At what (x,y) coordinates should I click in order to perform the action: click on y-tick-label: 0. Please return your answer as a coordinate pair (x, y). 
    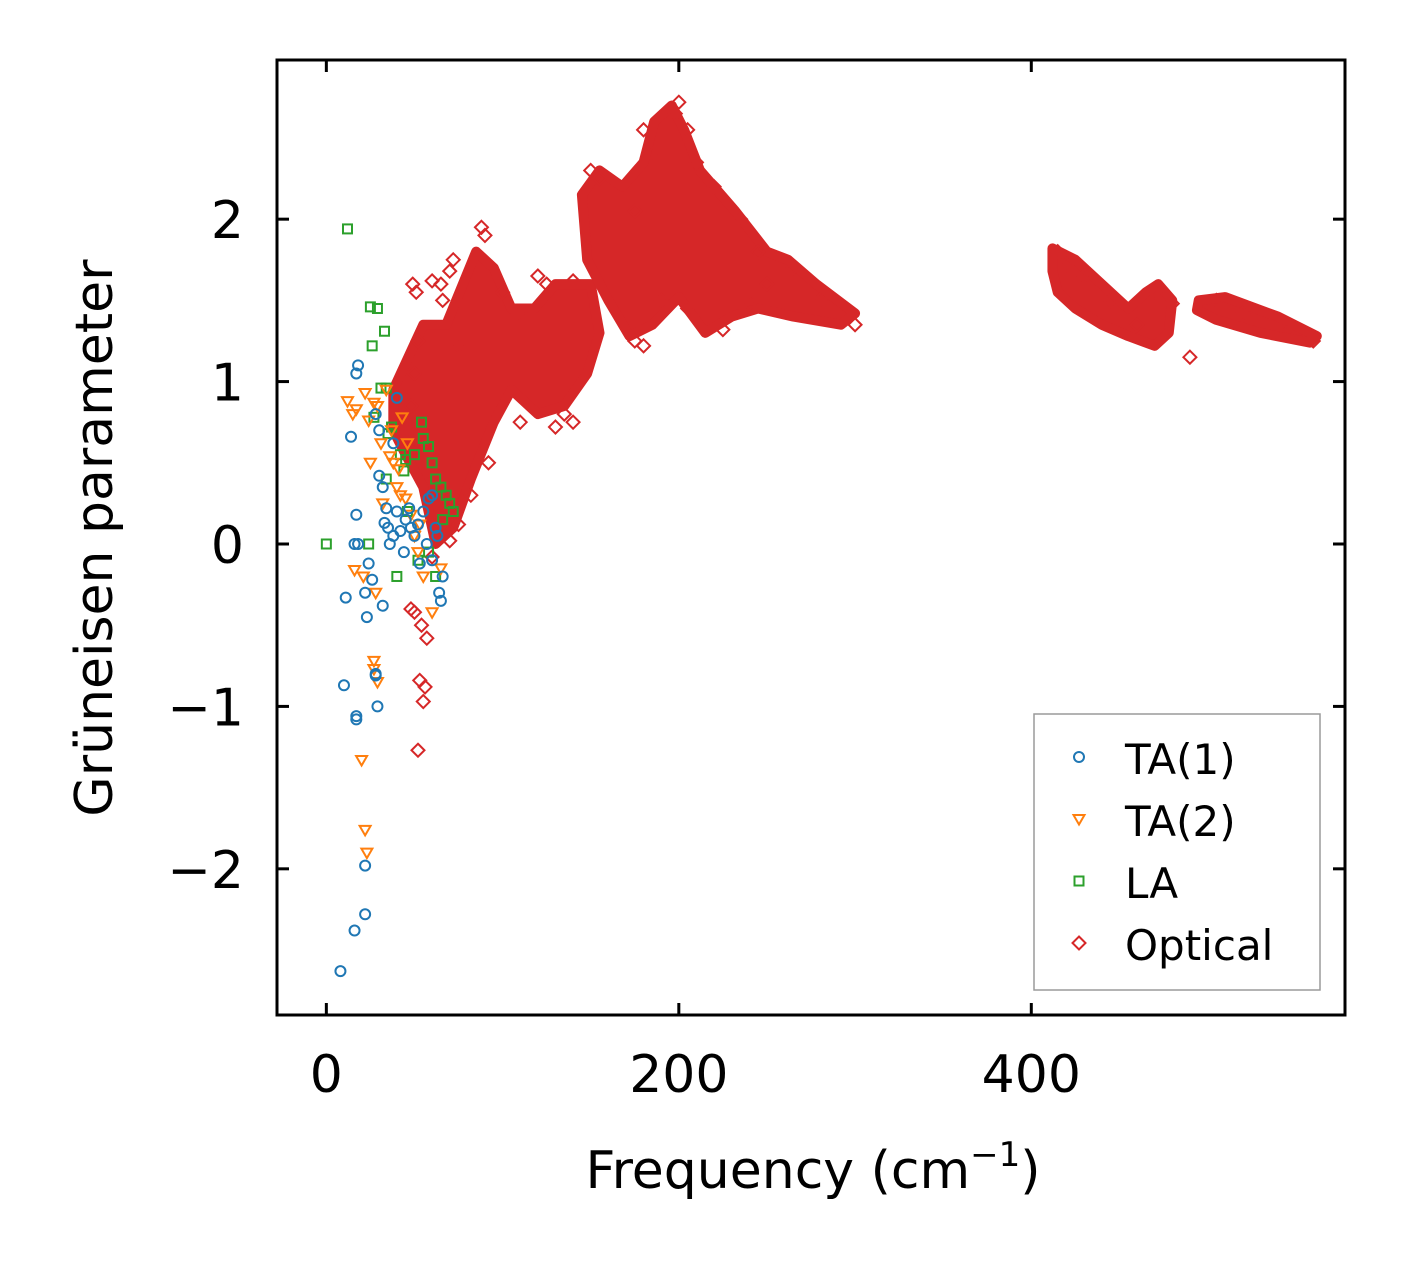
    Looking at the image, I should click on (227, 546).